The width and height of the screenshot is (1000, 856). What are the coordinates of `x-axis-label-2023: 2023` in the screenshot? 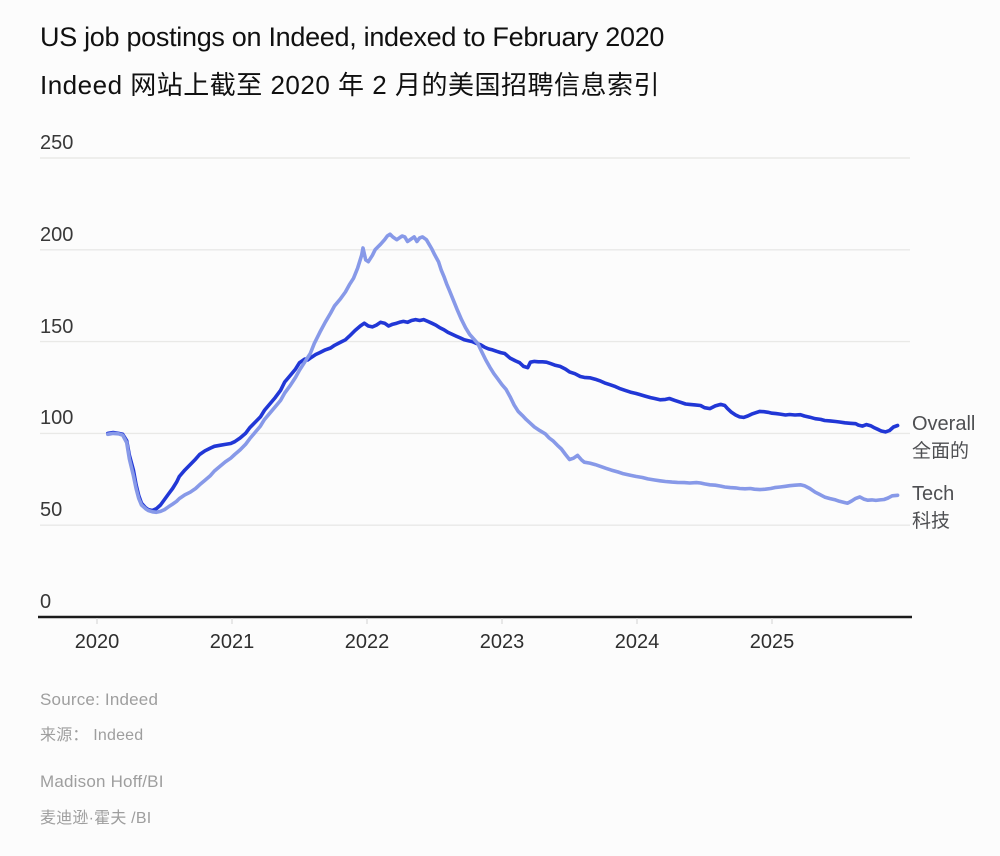 It's located at (502, 642).